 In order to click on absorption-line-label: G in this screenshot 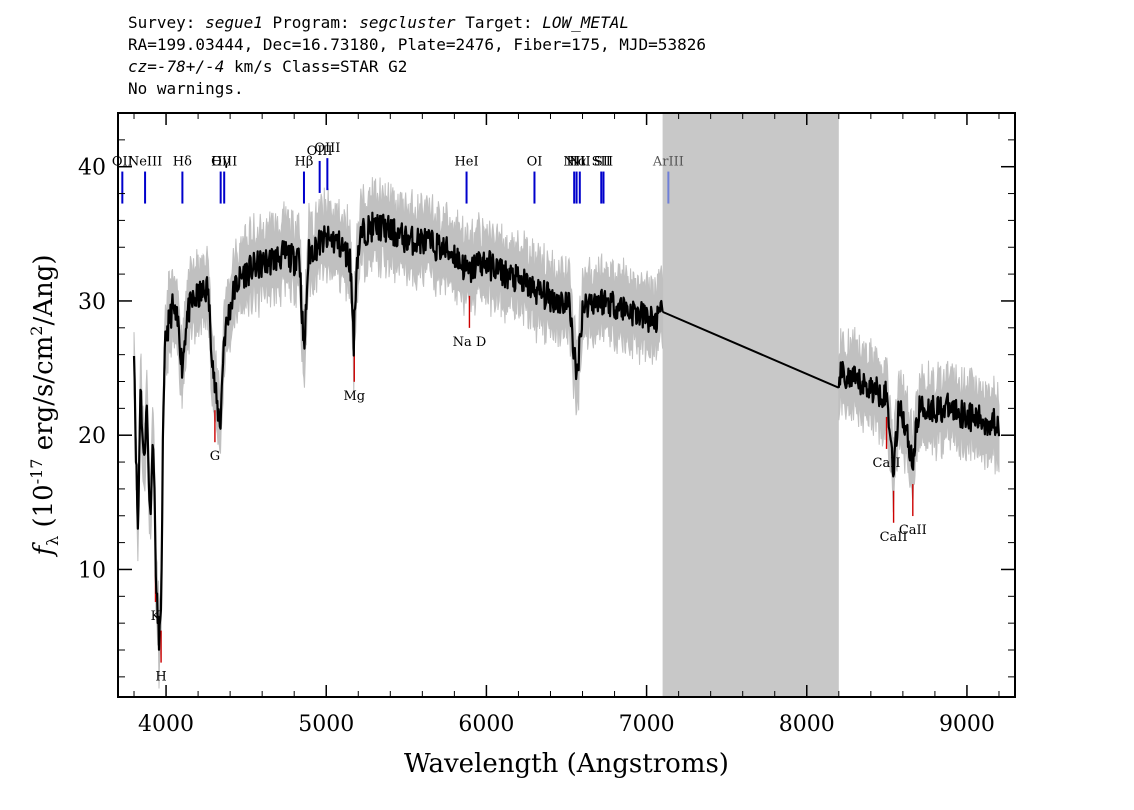, I will do `click(215, 456)`.